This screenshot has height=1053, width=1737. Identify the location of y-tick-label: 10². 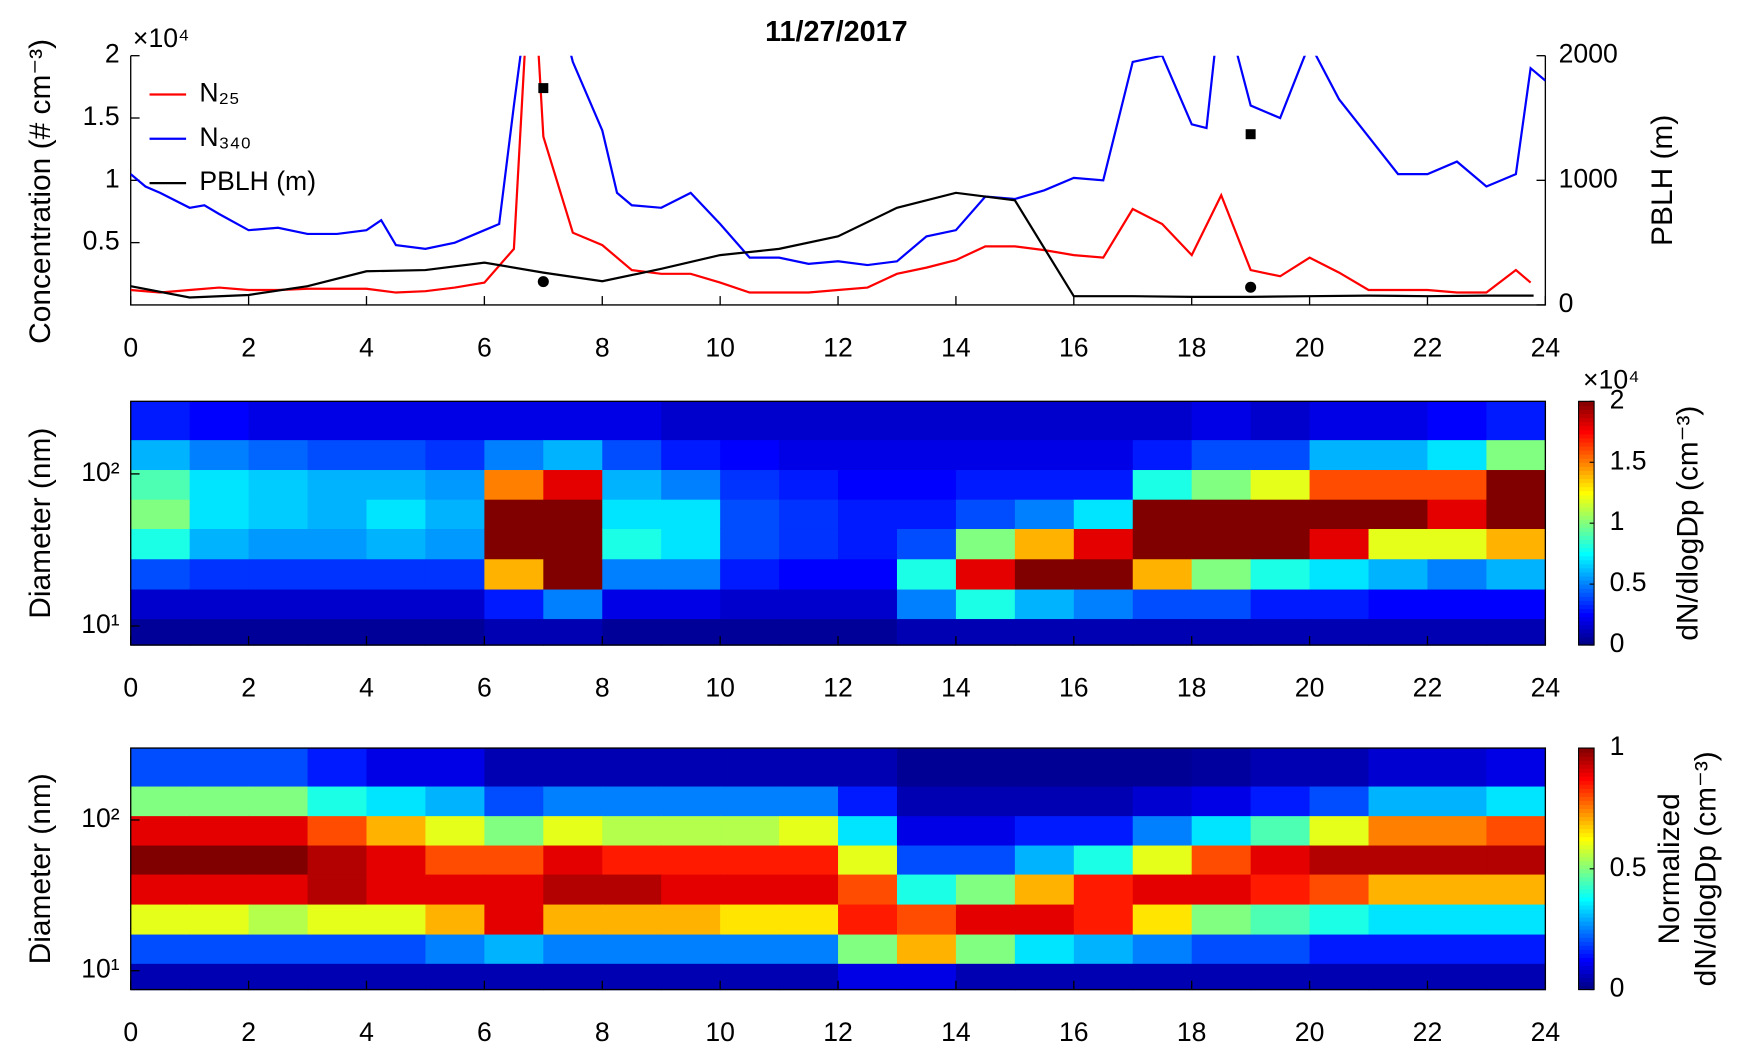
(100, 472).